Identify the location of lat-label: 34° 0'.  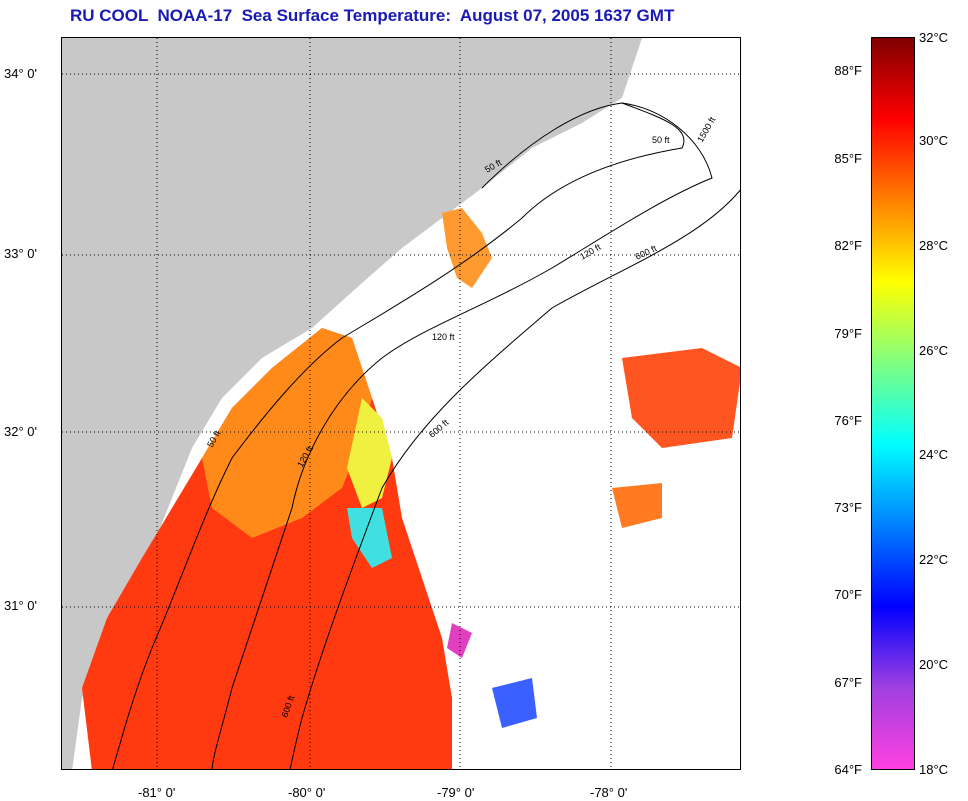
(20, 73).